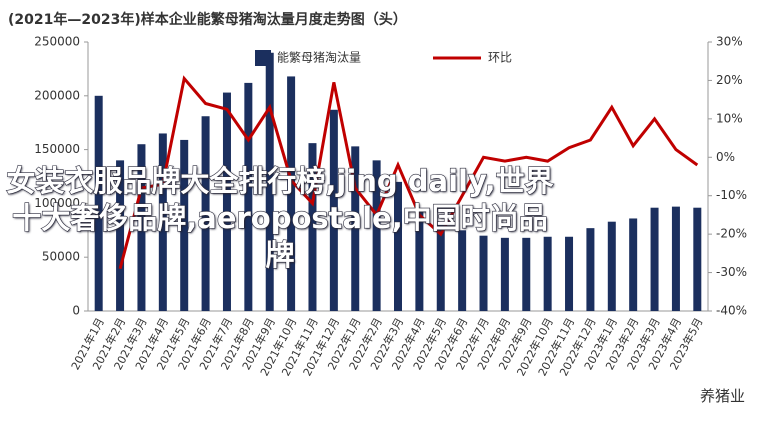 The image size is (767, 426). What do you see at coordinates (731, 234) in the screenshot?
I see `y2-tick-label: -20%` at bounding box center [731, 234].